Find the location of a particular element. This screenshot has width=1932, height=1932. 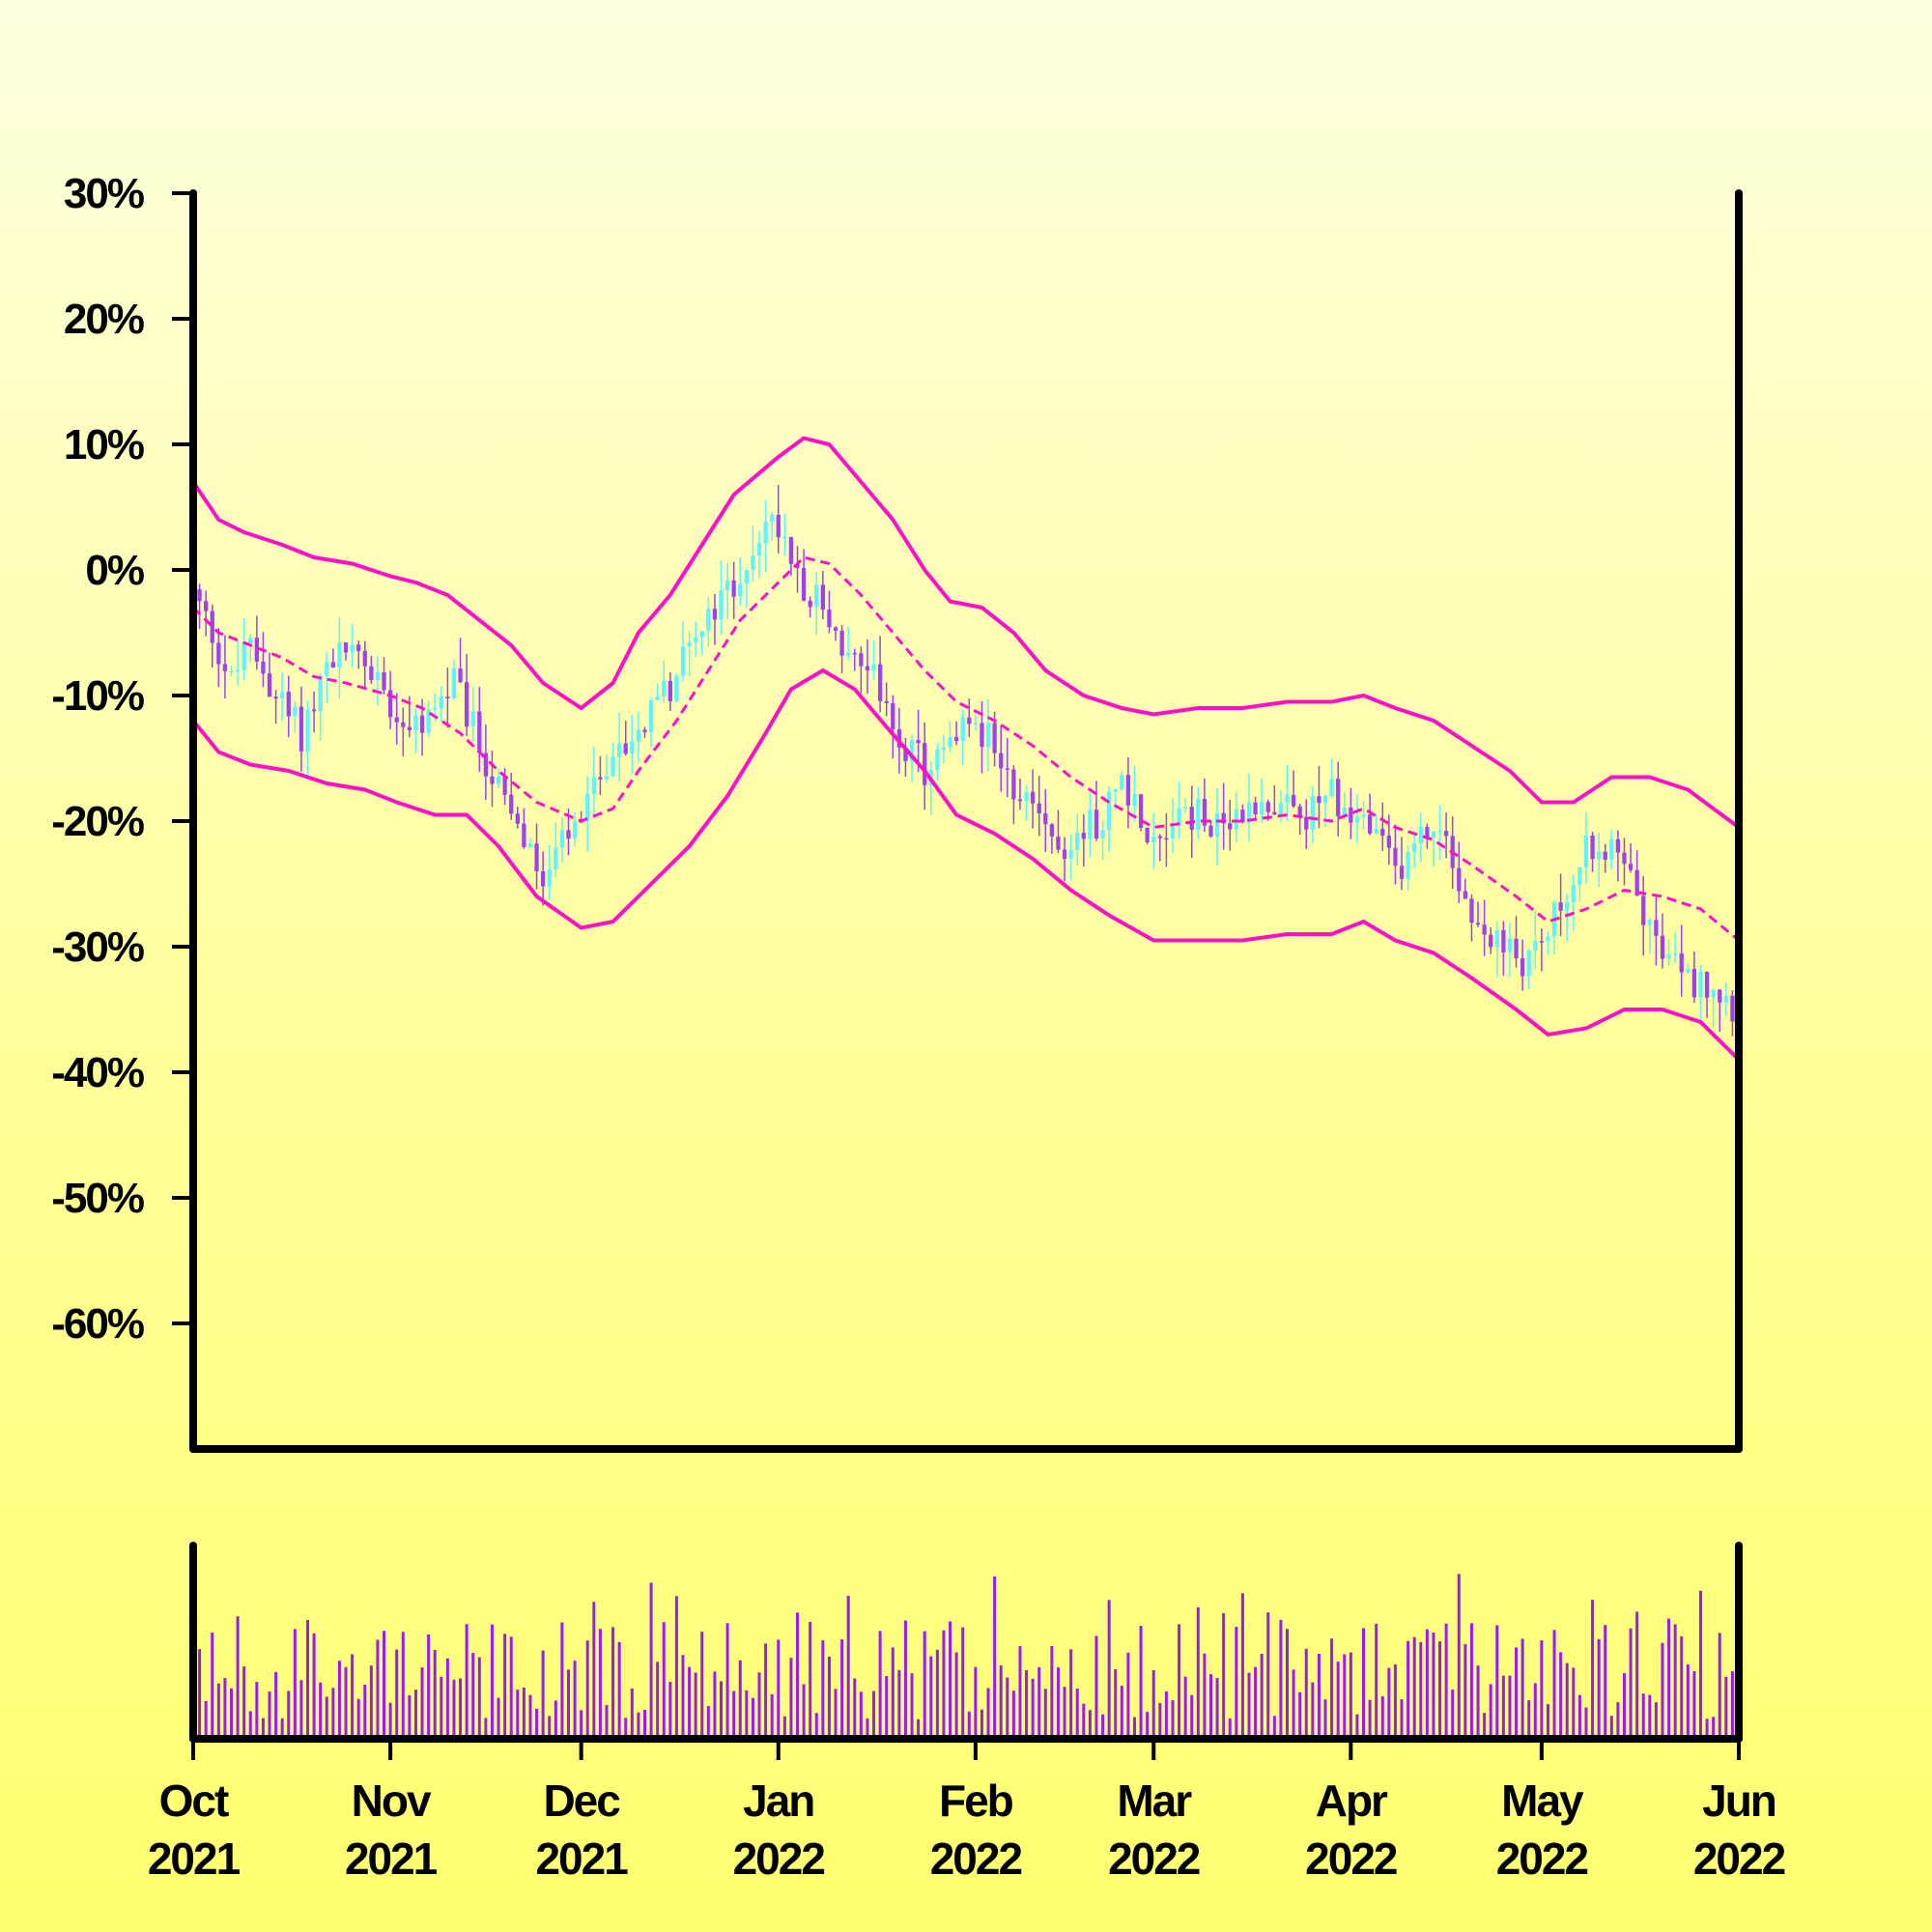

x-tick-label-month: Apr is located at coordinates (1352, 1801).